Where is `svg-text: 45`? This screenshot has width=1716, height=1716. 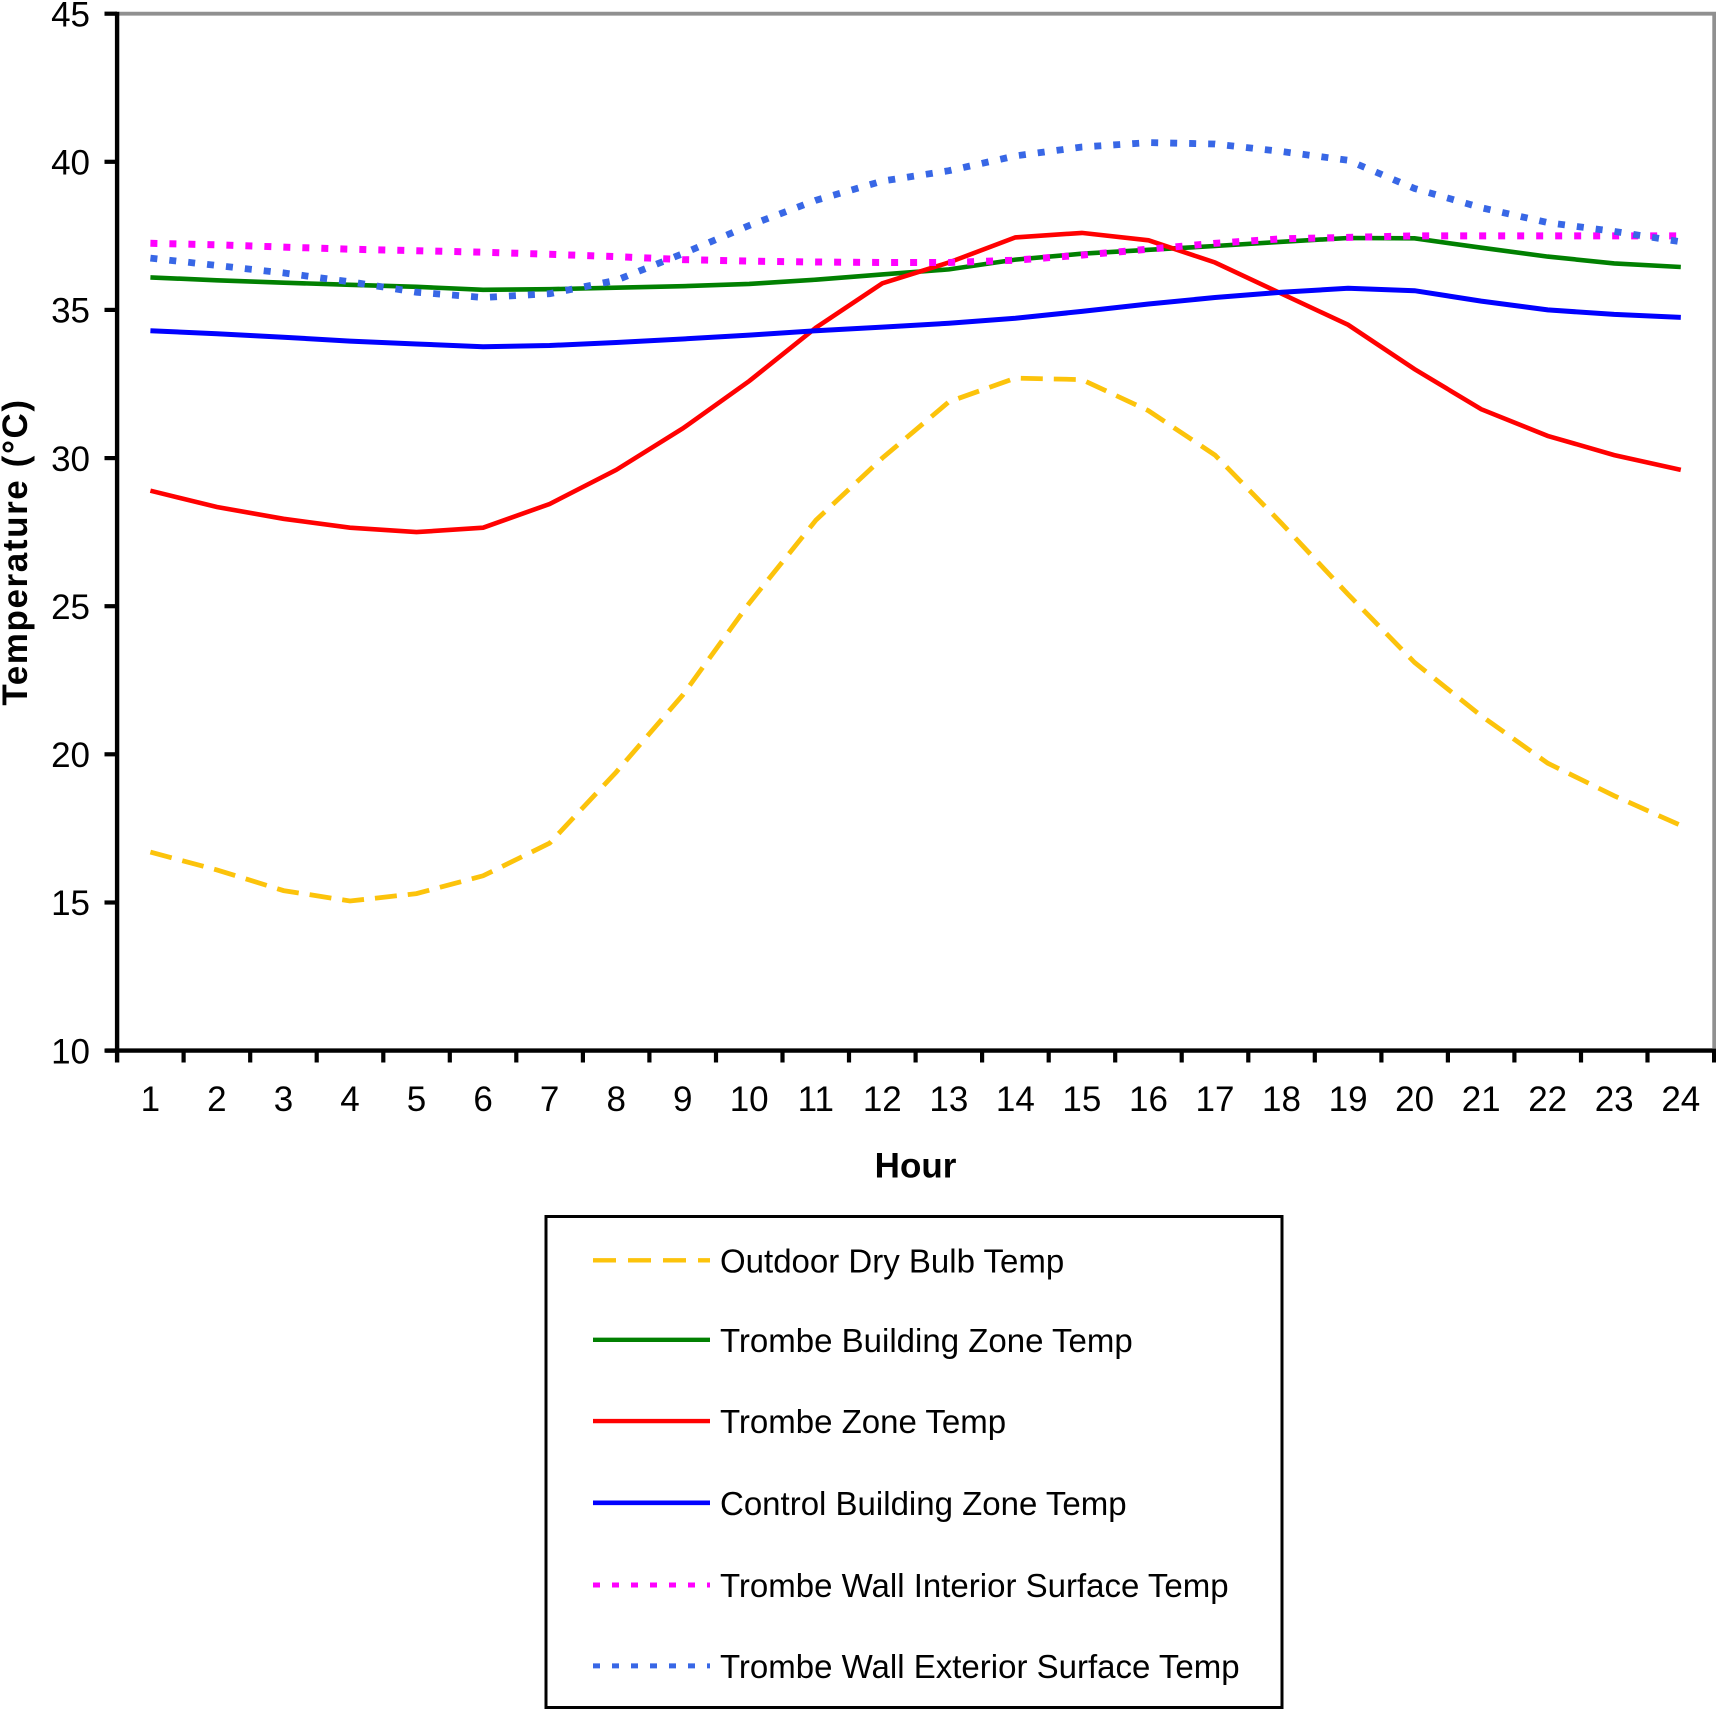 svg-text: 45 is located at coordinates (70, 17).